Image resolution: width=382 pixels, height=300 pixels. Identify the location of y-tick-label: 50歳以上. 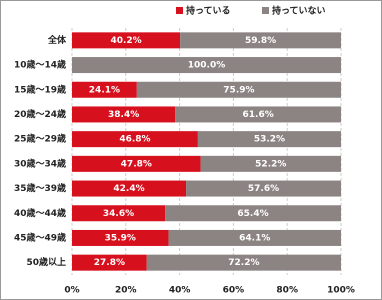
(46, 262).